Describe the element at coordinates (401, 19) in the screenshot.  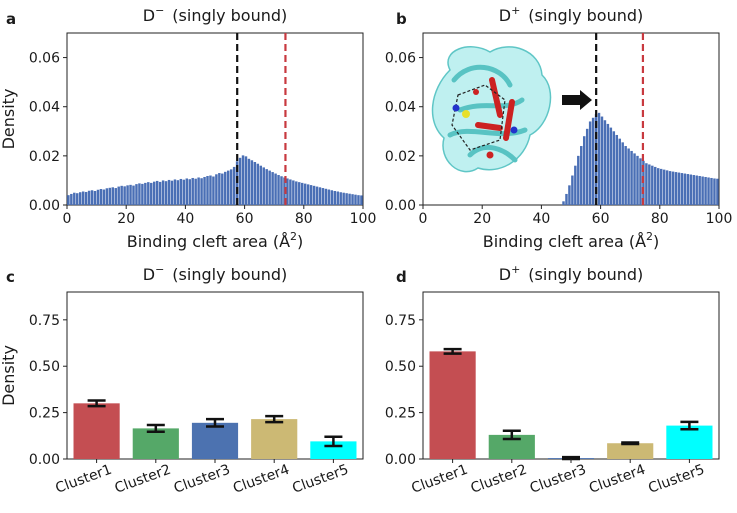
I see `panel-b-letter: b` at that location.